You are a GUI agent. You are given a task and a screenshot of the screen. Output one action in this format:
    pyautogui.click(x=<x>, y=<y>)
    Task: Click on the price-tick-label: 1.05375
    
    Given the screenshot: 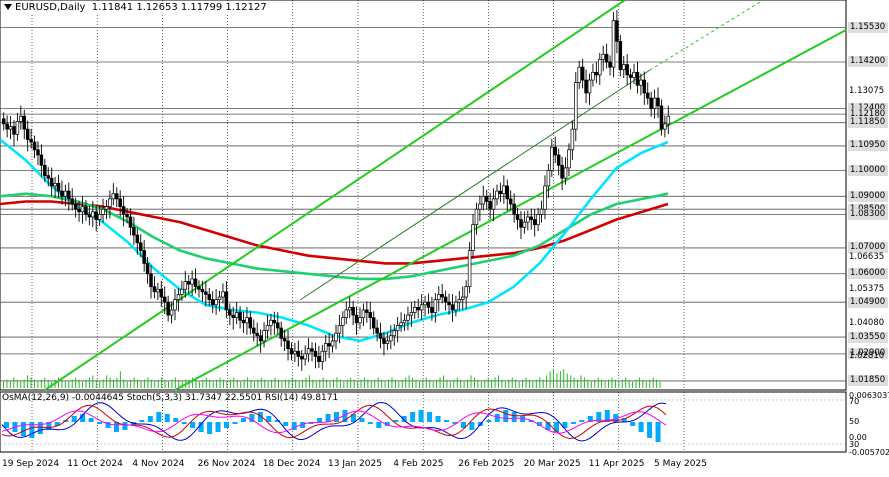 What is the action you would take?
    pyautogui.click(x=867, y=289)
    